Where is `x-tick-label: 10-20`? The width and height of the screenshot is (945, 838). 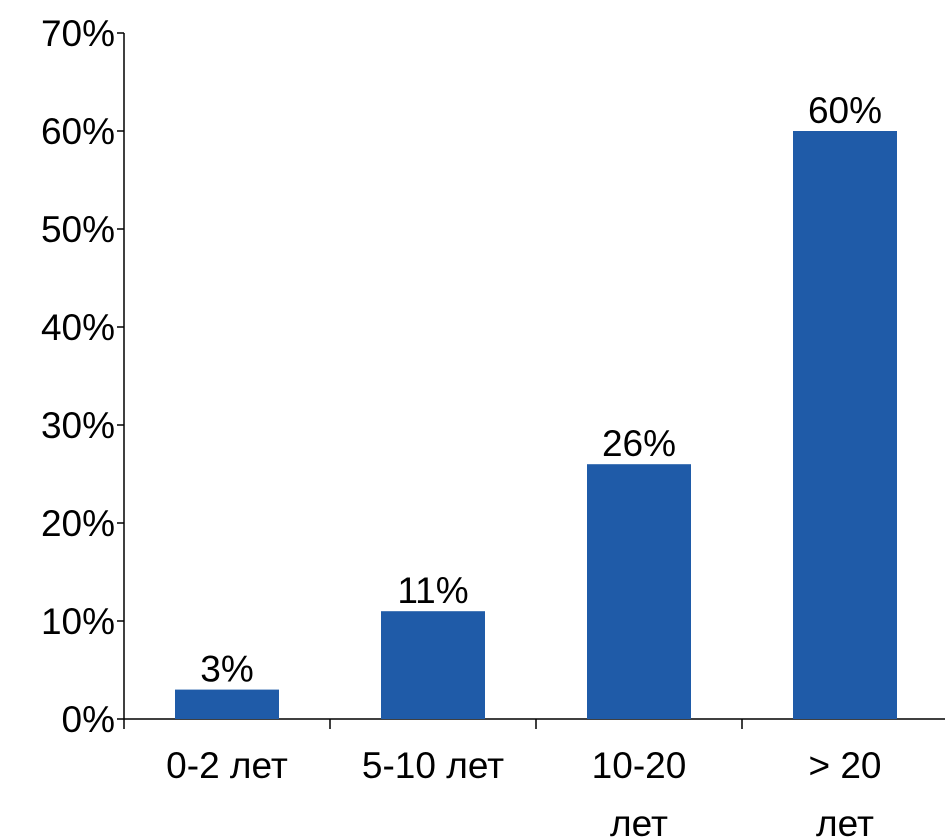
x-tick-label: 10-20 is located at coordinates (639, 765).